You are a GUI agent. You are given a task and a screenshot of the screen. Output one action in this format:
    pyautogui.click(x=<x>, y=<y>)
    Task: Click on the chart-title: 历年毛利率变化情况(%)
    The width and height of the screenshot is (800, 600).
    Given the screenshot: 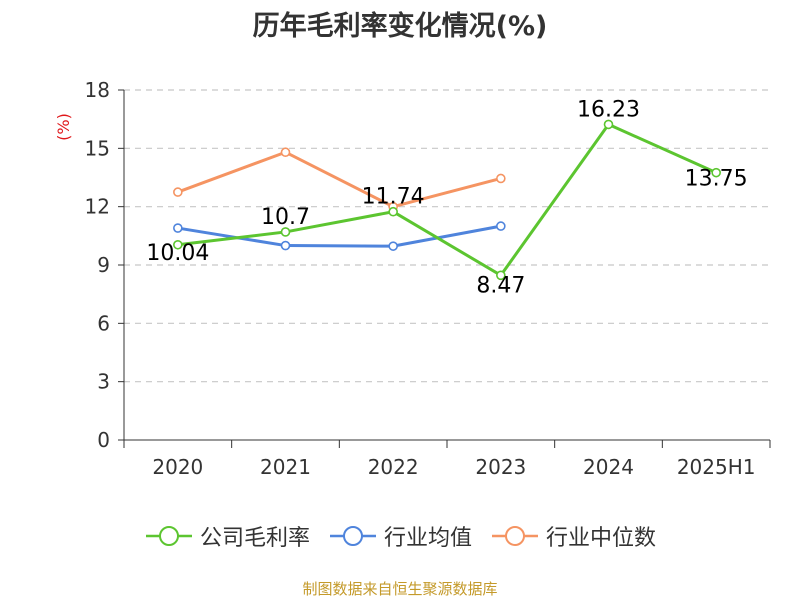 What is the action you would take?
    pyautogui.click(x=400, y=26)
    